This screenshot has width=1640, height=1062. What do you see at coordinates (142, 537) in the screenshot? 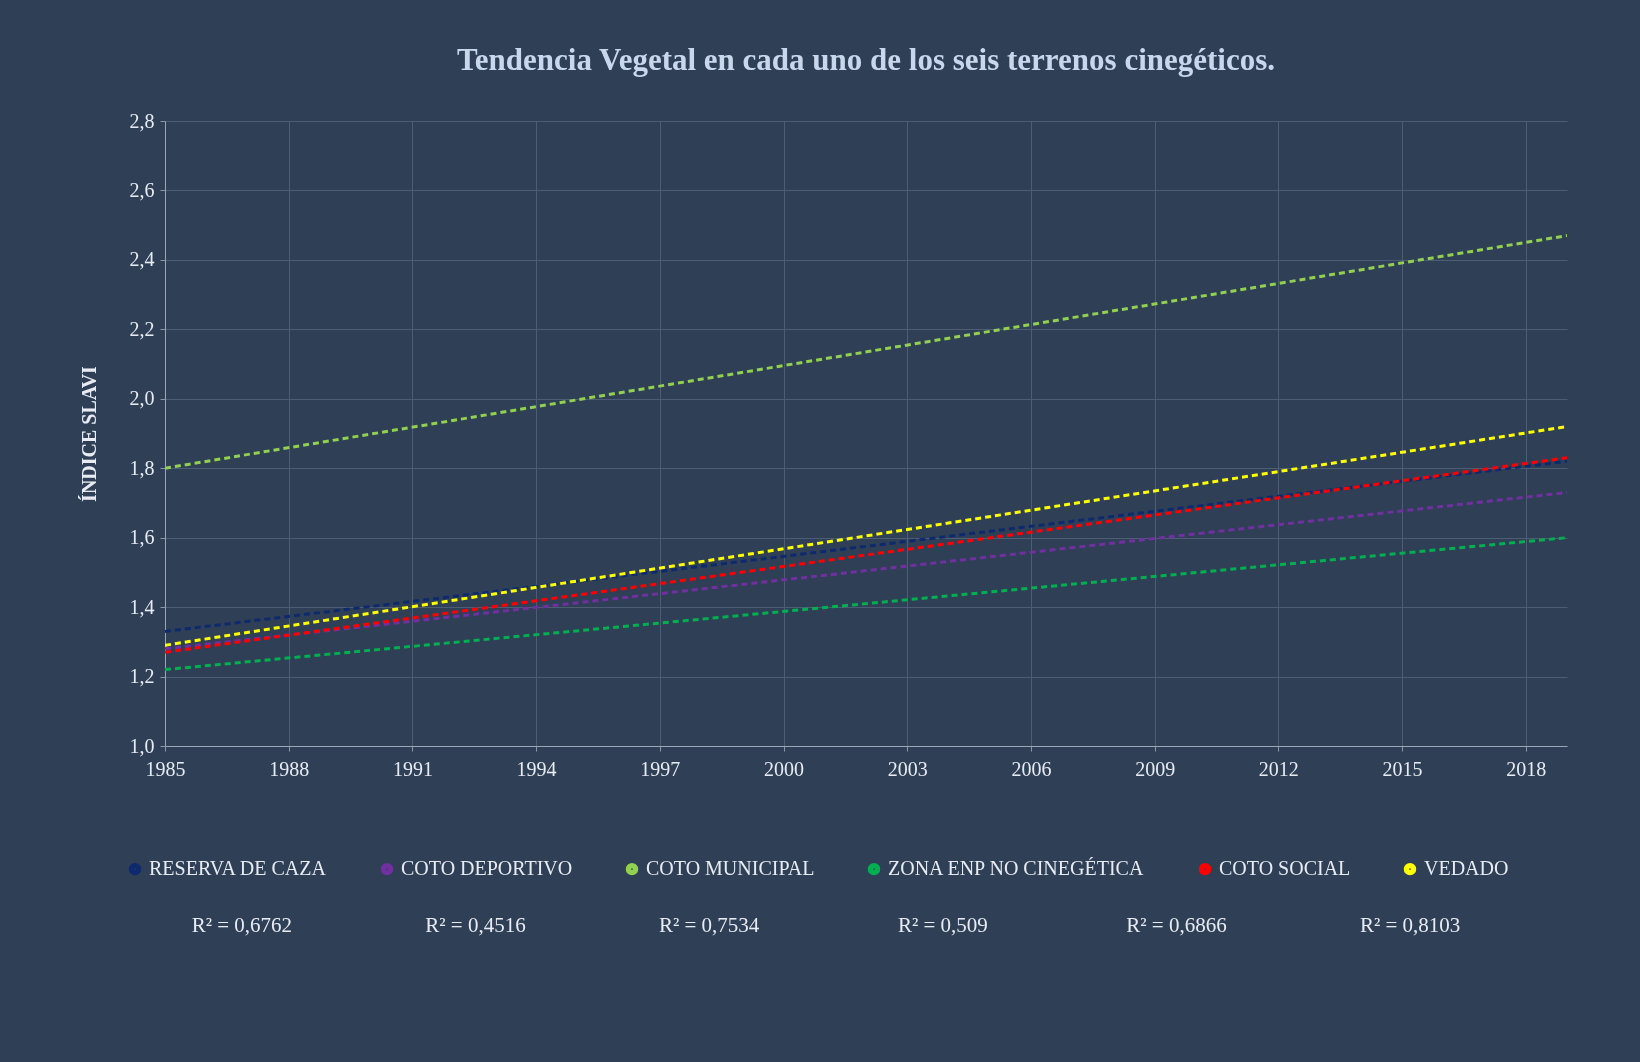
I see `y-tick-label: 1,6` at bounding box center [142, 537].